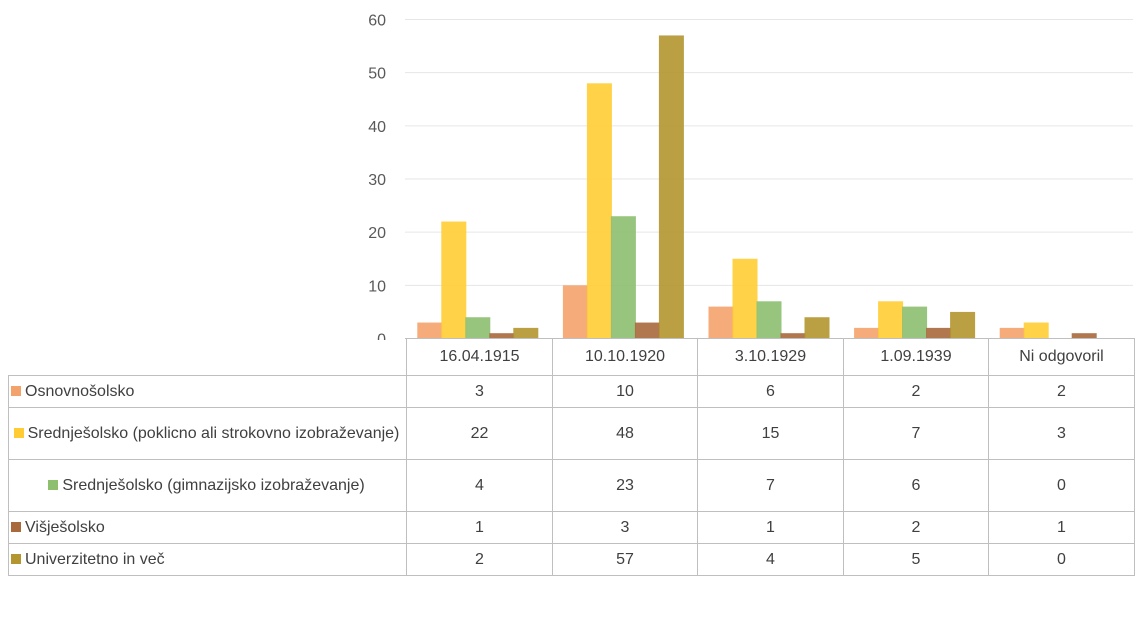 Image resolution: width=1137 pixels, height=621 pixels. Describe the element at coordinates (479, 357) in the screenshot. I see `category-label: 16.04.1915` at that location.